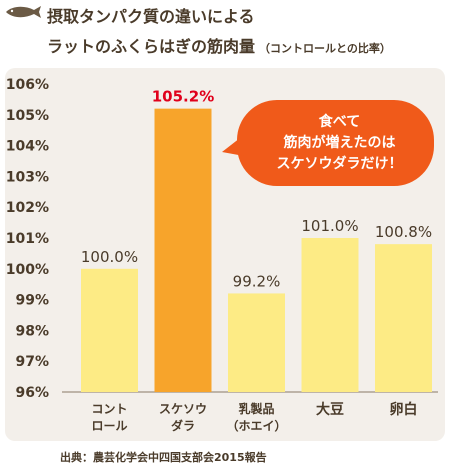  I want to click on y-tick-label: 106%, so click(27, 85).